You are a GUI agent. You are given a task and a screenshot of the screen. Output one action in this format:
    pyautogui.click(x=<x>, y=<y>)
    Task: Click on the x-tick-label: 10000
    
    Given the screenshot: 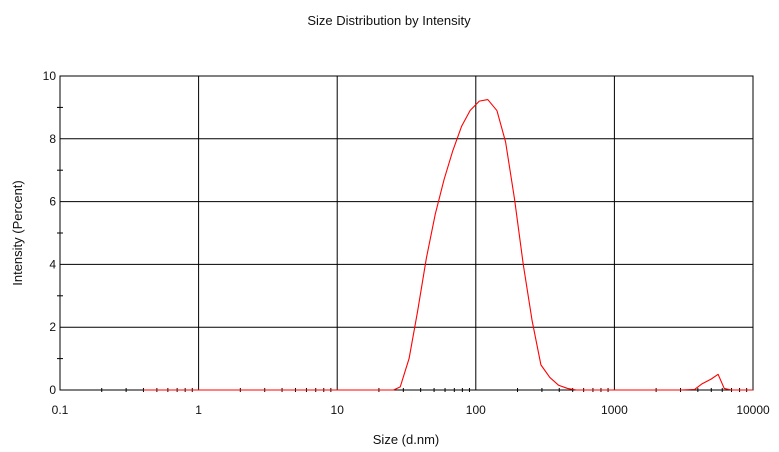 What is the action you would take?
    pyautogui.click(x=753, y=410)
    